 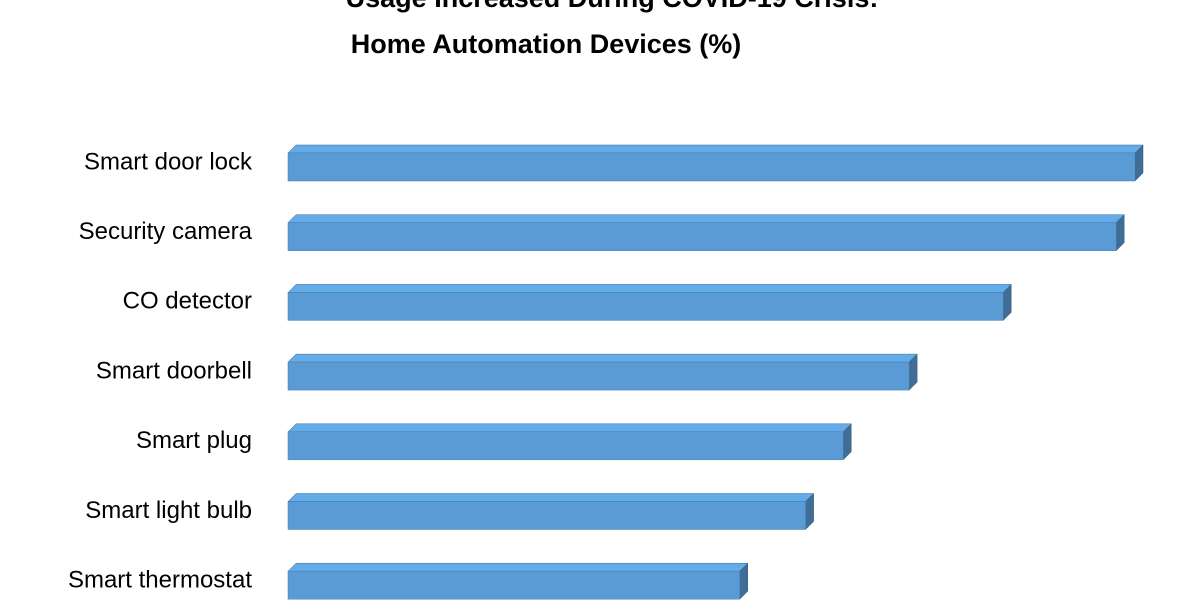 What do you see at coordinates (166, 231) in the screenshot?
I see `category-label: Security camera` at bounding box center [166, 231].